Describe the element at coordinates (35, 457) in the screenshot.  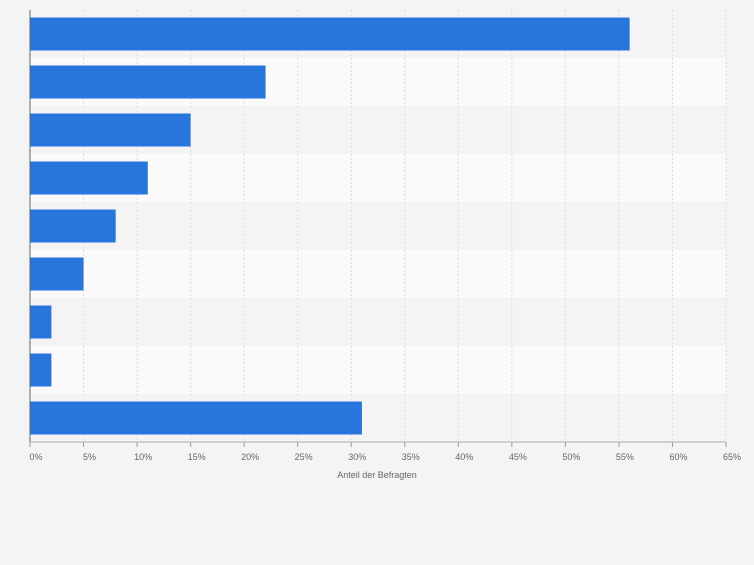
I see `x-tick-label: 0%` at that location.